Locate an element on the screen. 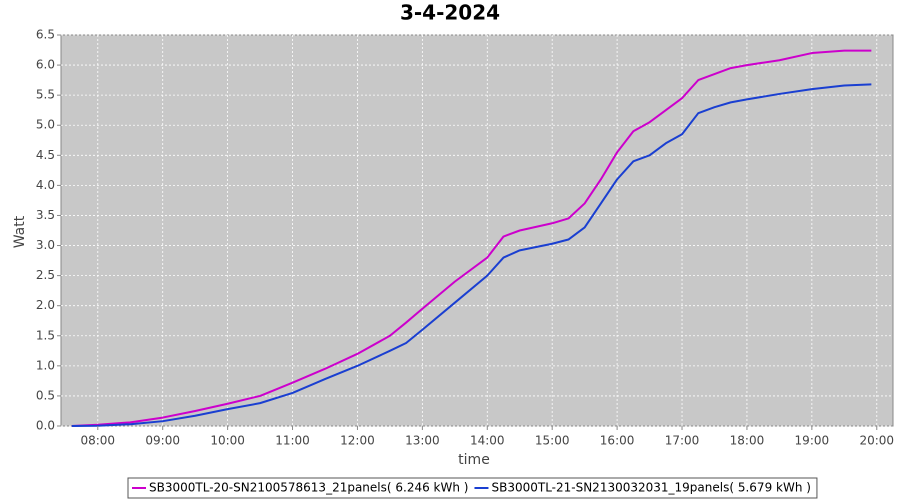 Image resolution: width=900 pixels, height=500 pixels. x-tick-label: 17:00 is located at coordinates (682, 441).